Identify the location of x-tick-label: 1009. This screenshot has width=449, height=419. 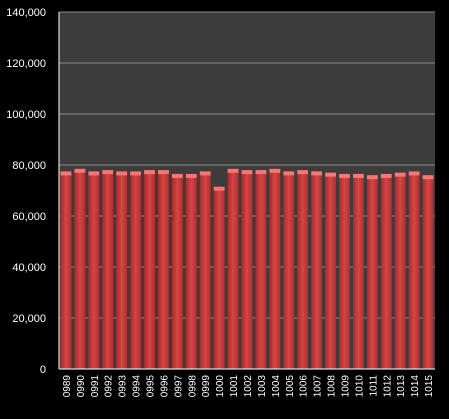
(345, 386).